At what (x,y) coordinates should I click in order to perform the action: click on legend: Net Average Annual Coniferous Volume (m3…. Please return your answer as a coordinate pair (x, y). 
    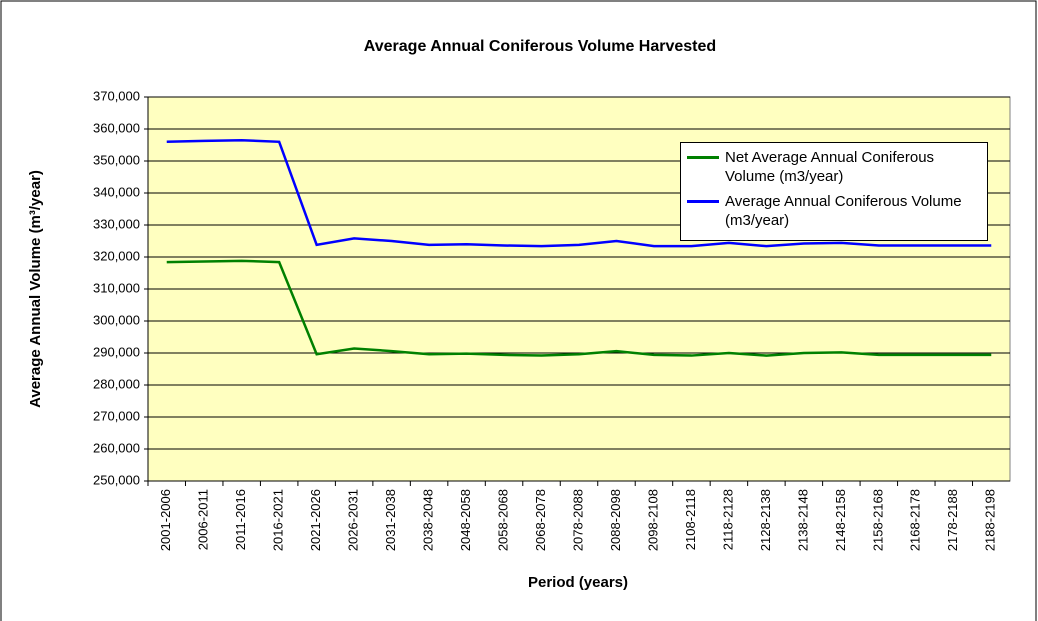
    Looking at the image, I should click on (834, 191).